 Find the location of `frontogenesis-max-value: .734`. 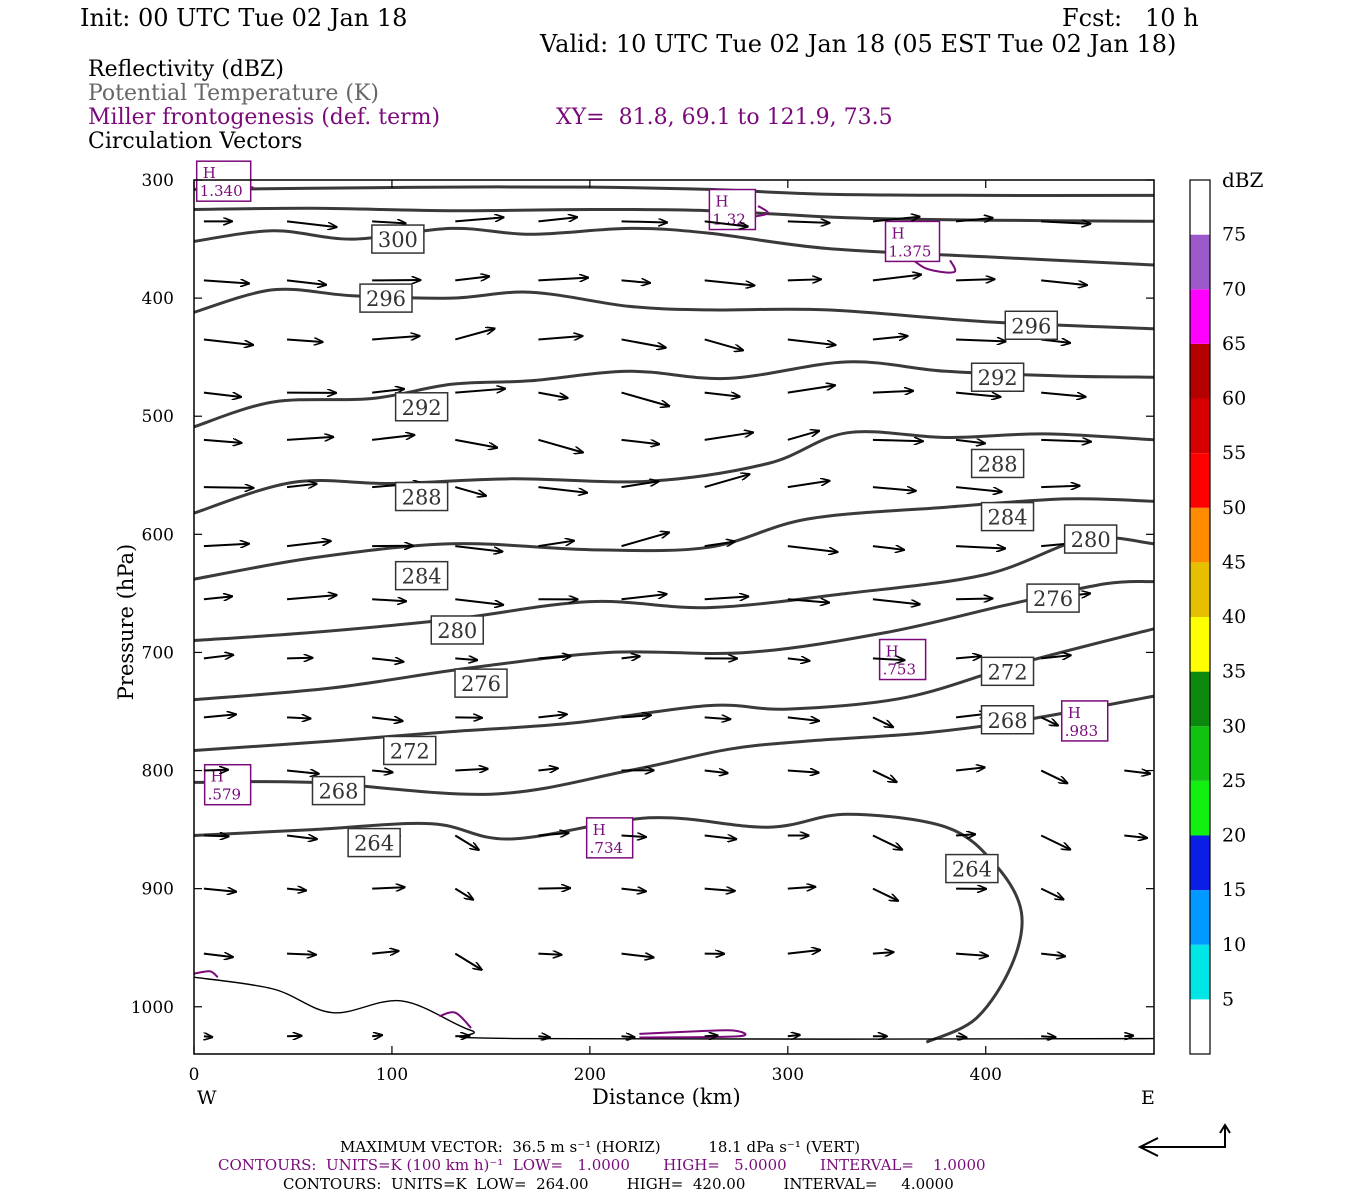

frontogenesis-max-value: .734 is located at coordinates (606, 848).